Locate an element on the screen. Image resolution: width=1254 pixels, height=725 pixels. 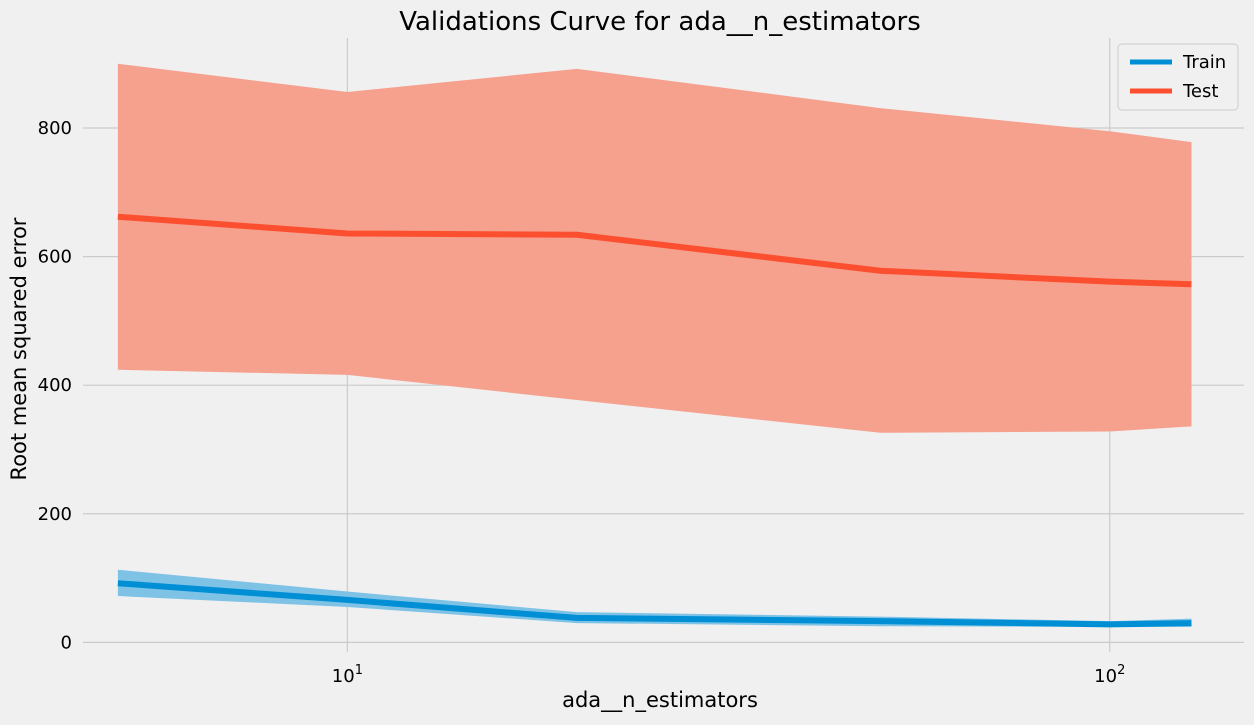
y-tick-label: 200 is located at coordinates (55, 514).